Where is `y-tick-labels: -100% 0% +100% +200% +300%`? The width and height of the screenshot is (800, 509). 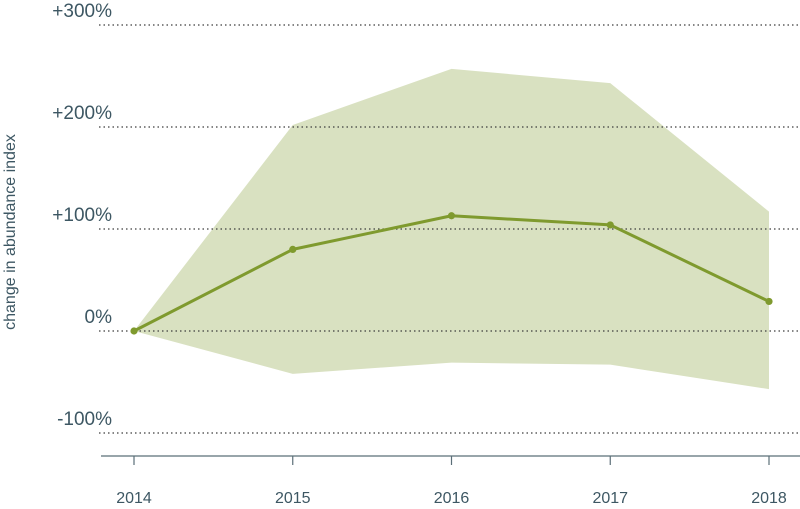
y-tick-labels: -100% 0% +100% +200% +300% is located at coordinates (82, 215).